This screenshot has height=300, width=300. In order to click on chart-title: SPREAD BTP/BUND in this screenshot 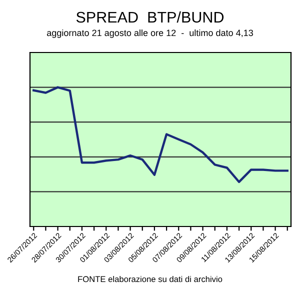, I will do `click(150, 17)`.